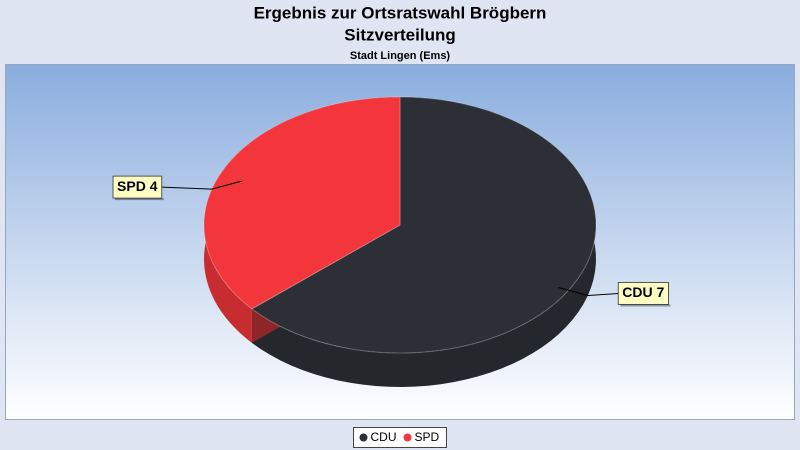 This screenshot has width=800, height=450. What do you see at coordinates (400, 56) in the screenshot?
I see `chart-caption: Stadt Lingen (Ems)` at bounding box center [400, 56].